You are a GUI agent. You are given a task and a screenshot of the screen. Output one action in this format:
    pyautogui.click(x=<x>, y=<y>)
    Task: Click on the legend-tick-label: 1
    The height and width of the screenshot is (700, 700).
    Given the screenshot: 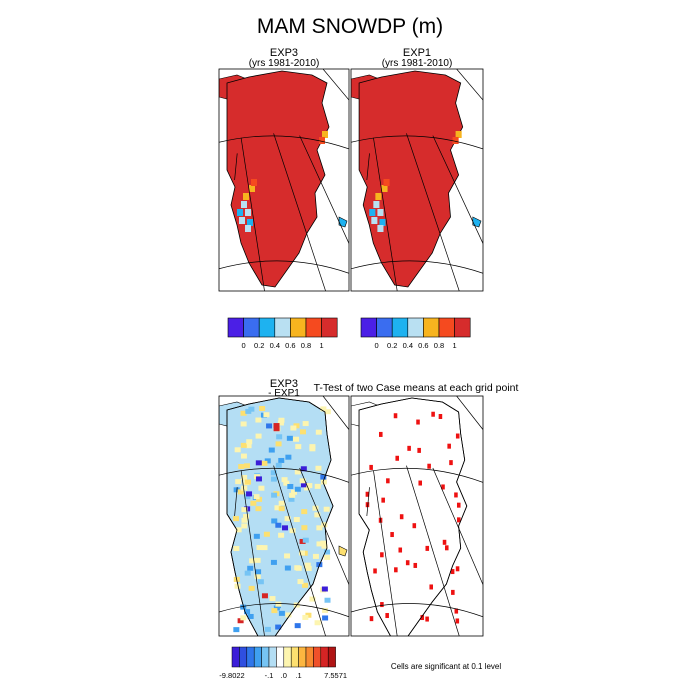 What is the action you would take?
    pyautogui.click(x=322, y=345)
    